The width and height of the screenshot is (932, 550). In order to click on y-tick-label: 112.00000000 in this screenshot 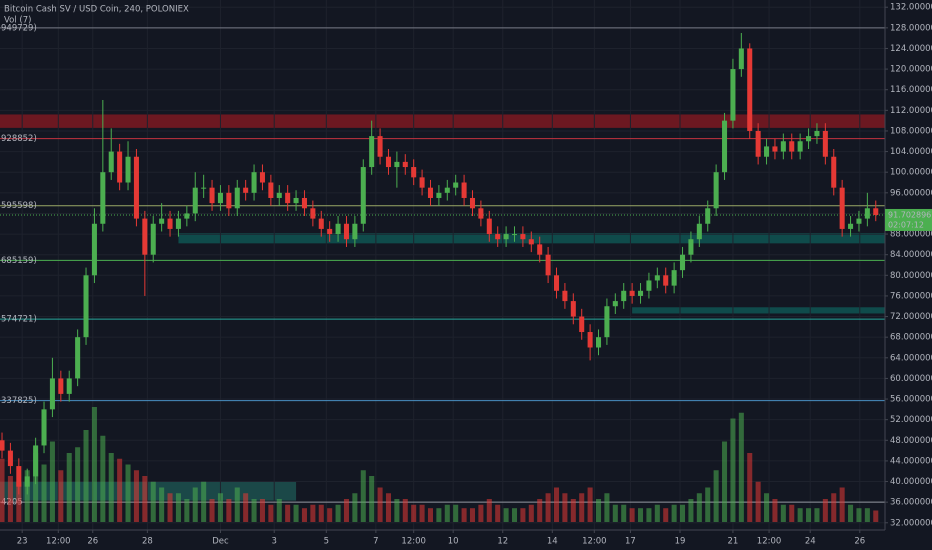, I will do `click(911, 111)`.